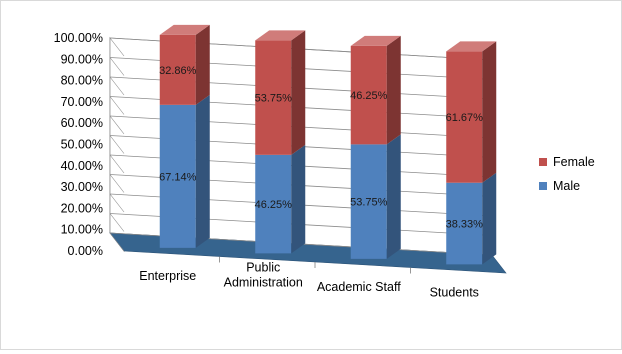 This screenshot has height=354, width=622. What do you see at coordinates (543, 186) in the screenshot?
I see `legend-swatch-male` at bounding box center [543, 186].